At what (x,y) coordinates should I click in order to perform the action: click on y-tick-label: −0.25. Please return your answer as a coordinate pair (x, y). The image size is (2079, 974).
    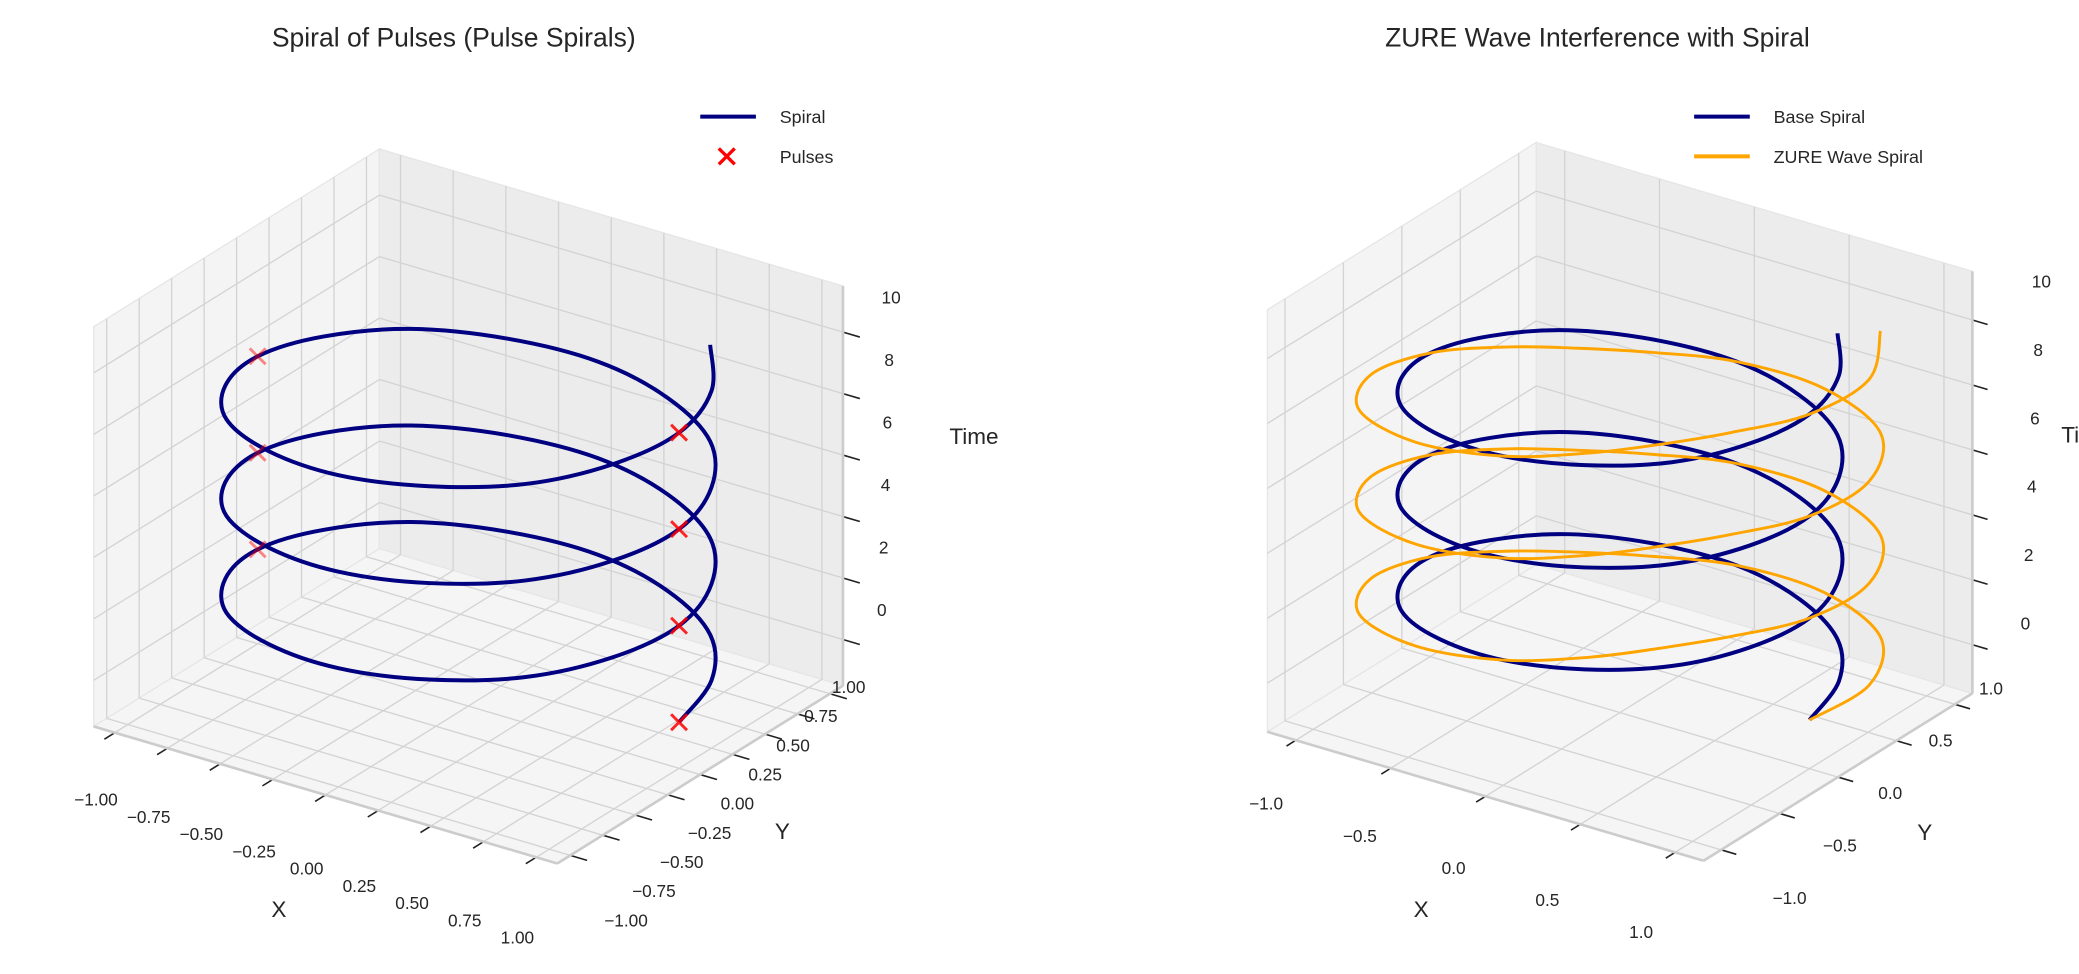
    Looking at the image, I should click on (710, 833).